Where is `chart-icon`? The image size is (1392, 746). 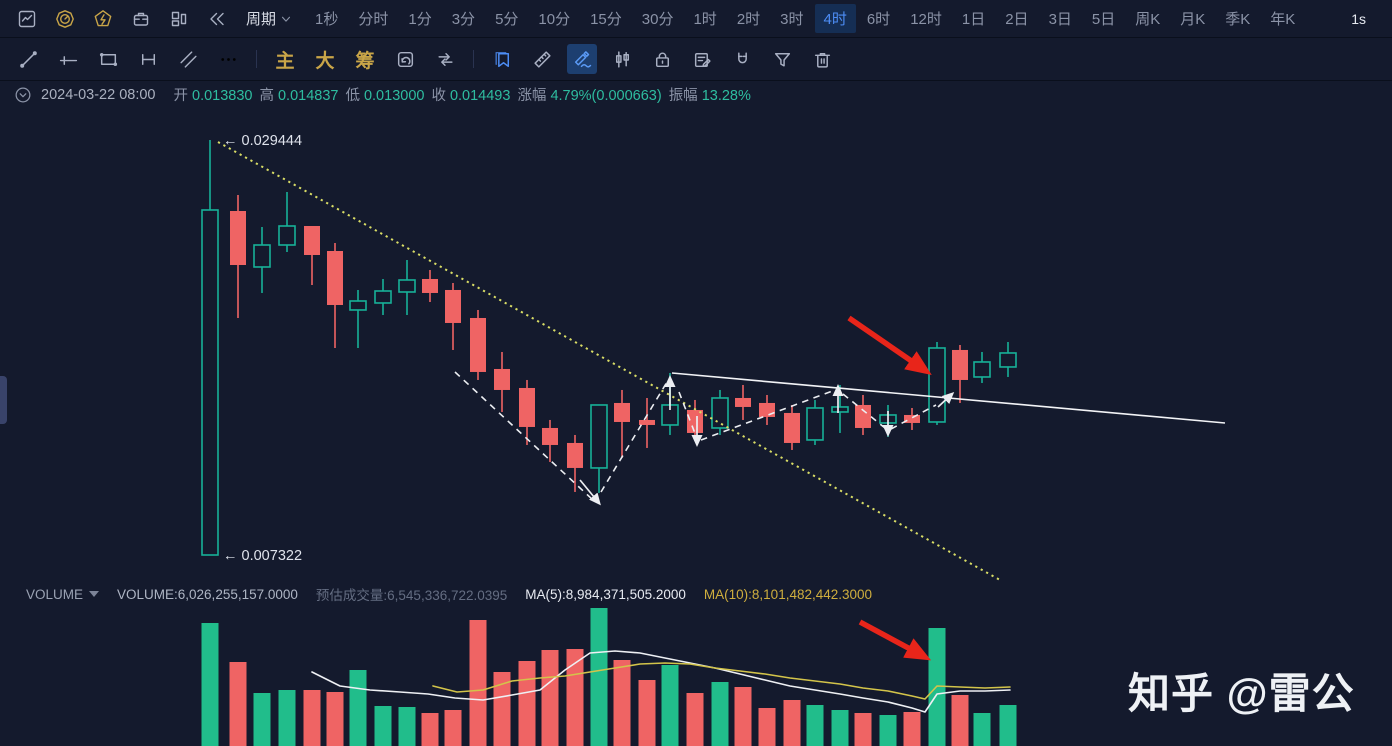
chart-icon is located at coordinates (27, 19).